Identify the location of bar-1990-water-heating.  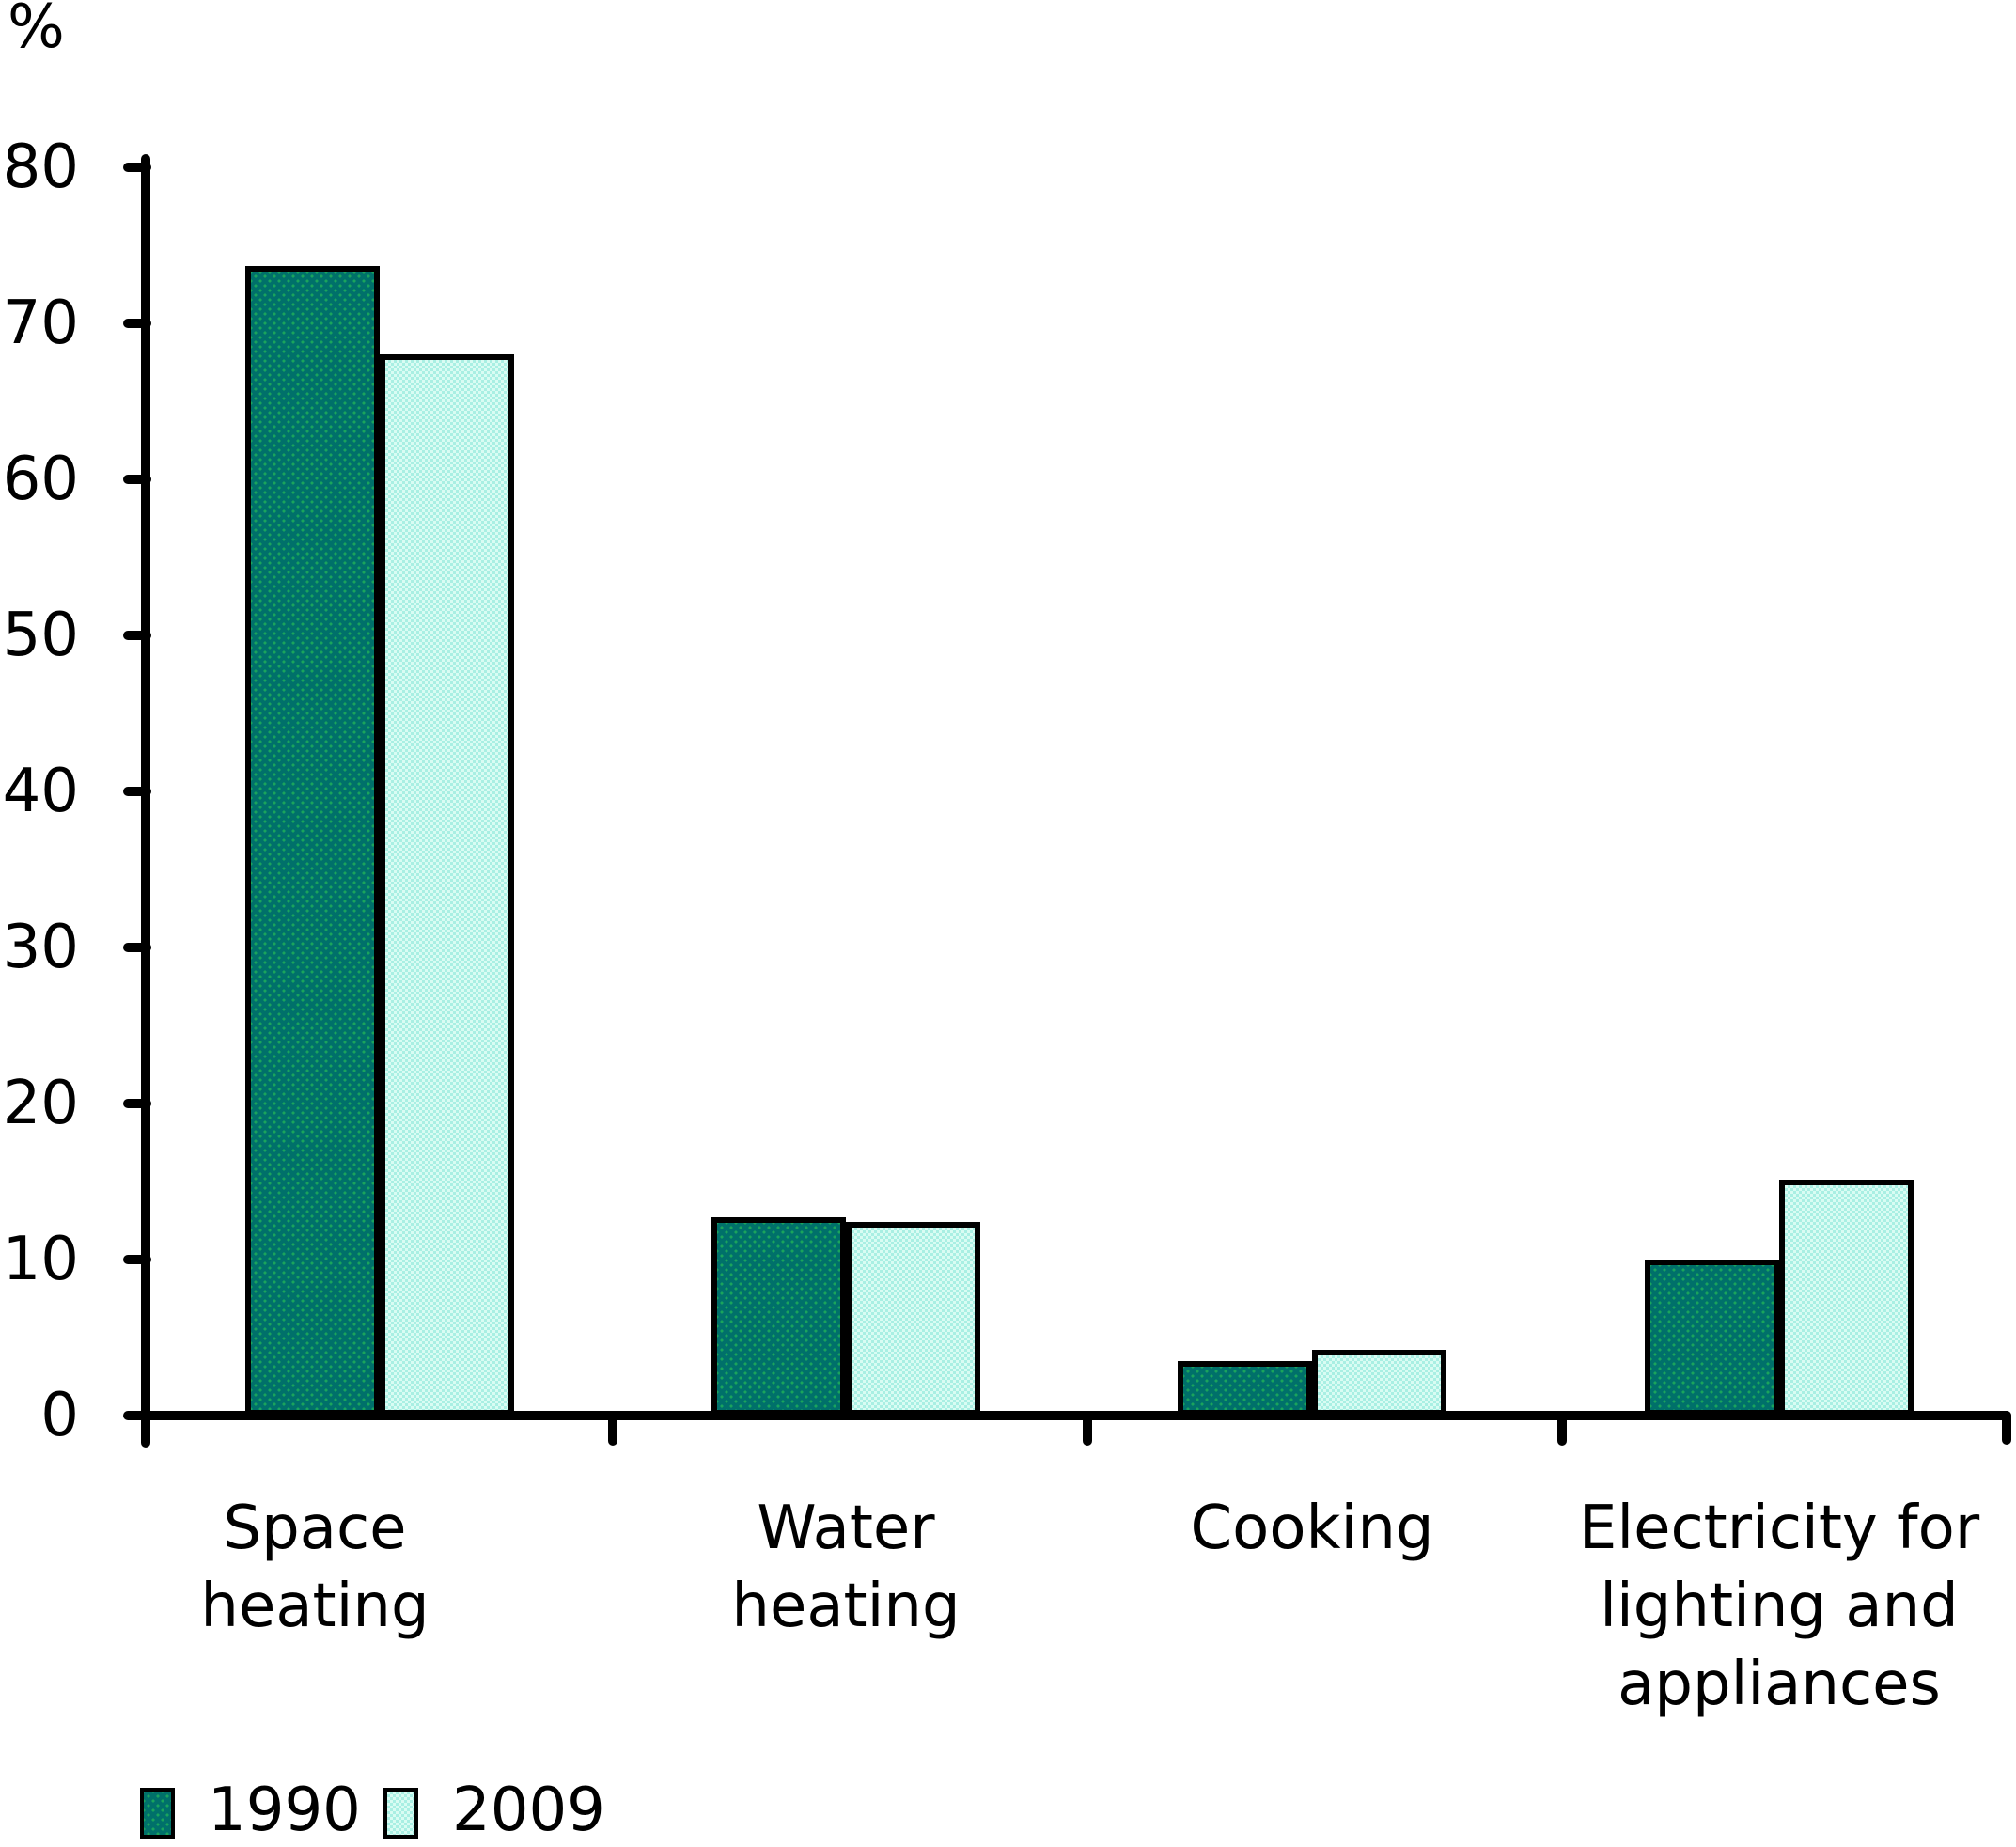
(778, 1316).